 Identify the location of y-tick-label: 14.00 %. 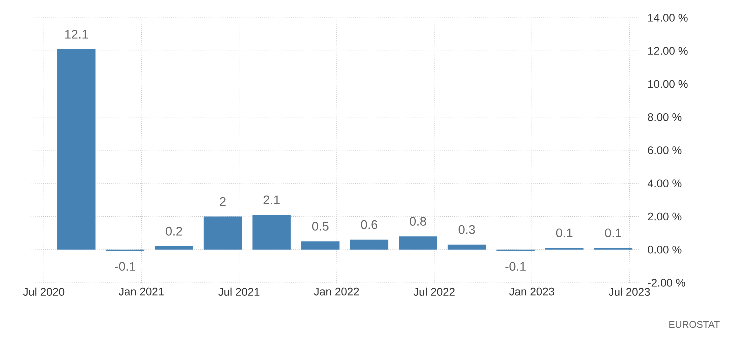
(668, 18).